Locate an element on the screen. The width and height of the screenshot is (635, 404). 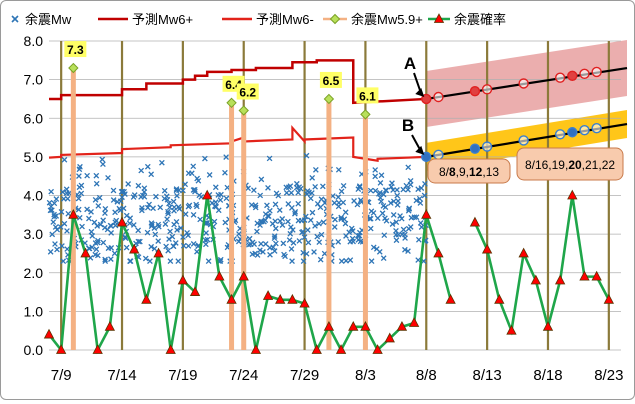
xtick-label: 7/9 is located at coordinates (61, 375).